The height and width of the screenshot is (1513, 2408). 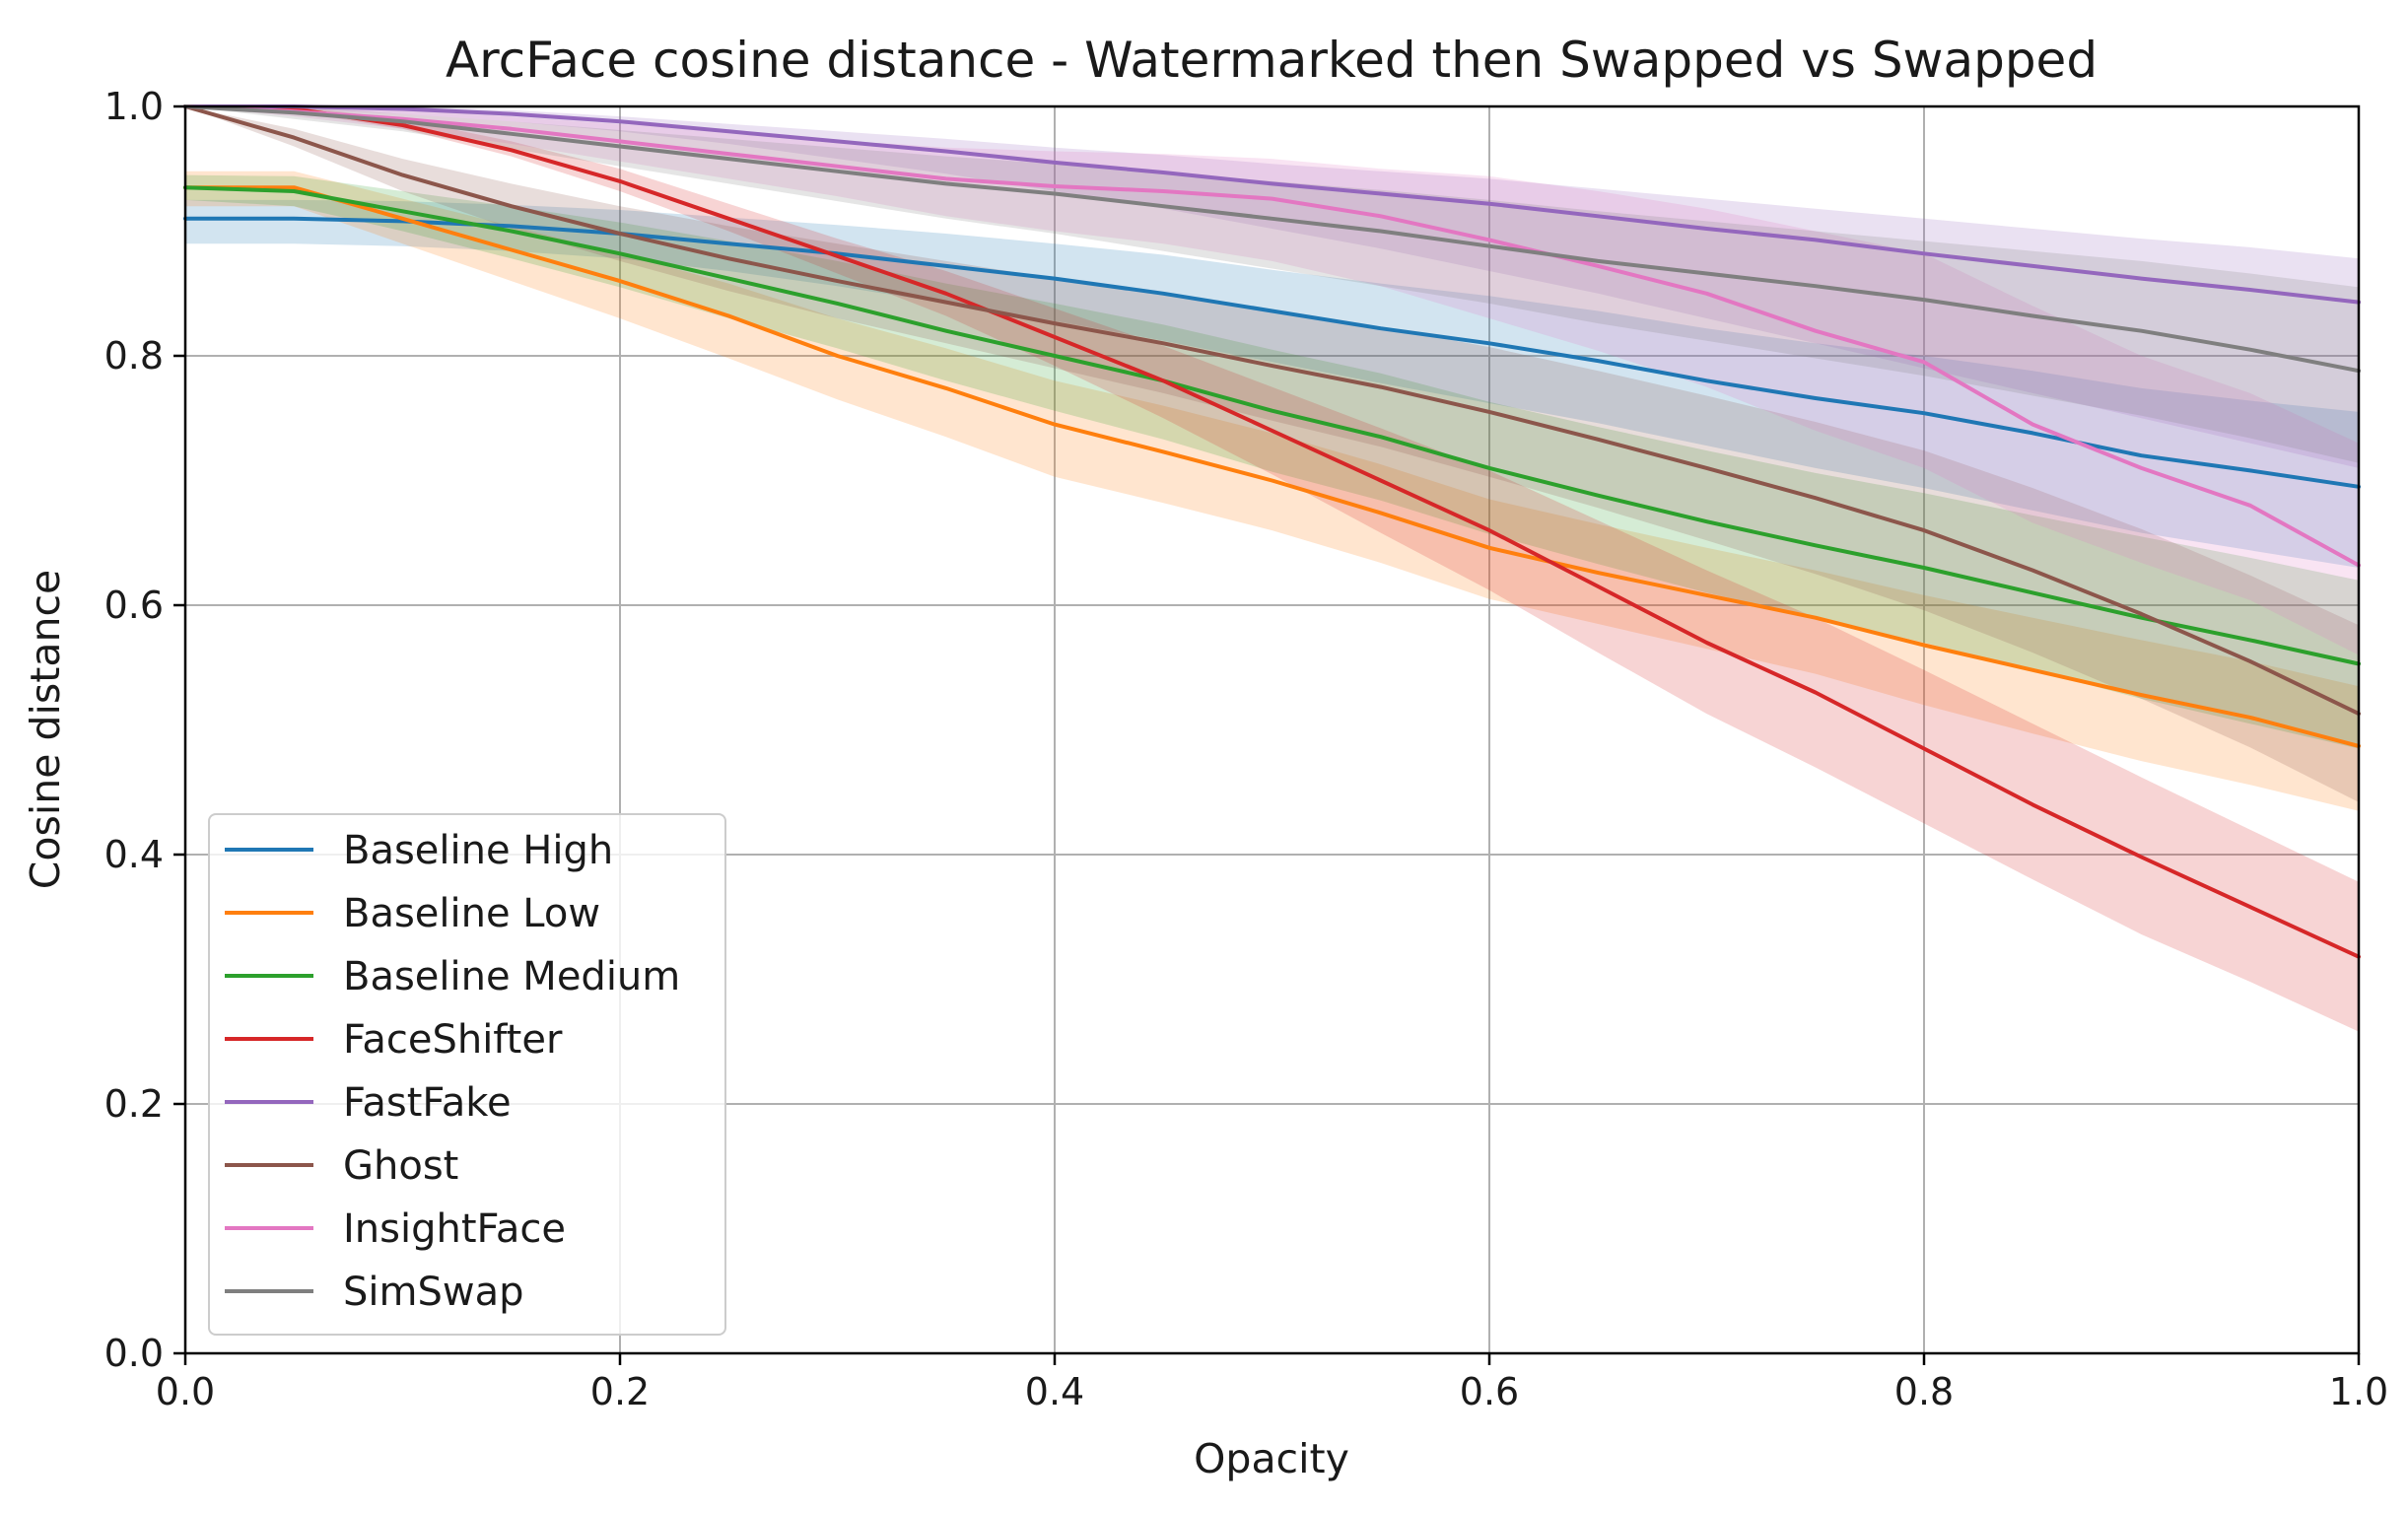 What do you see at coordinates (134, 1353) in the screenshot?
I see `y-tick-label: 0.0` at bounding box center [134, 1353].